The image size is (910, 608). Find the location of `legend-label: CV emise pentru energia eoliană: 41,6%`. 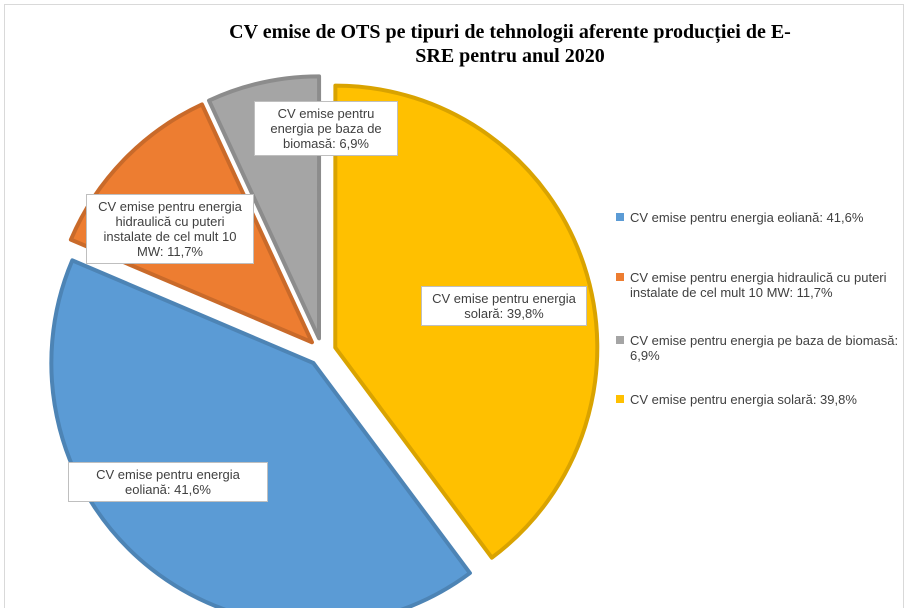

legend-label: CV emise pentru energia eoliană: 41,6% is located at coordinates (747, 217).